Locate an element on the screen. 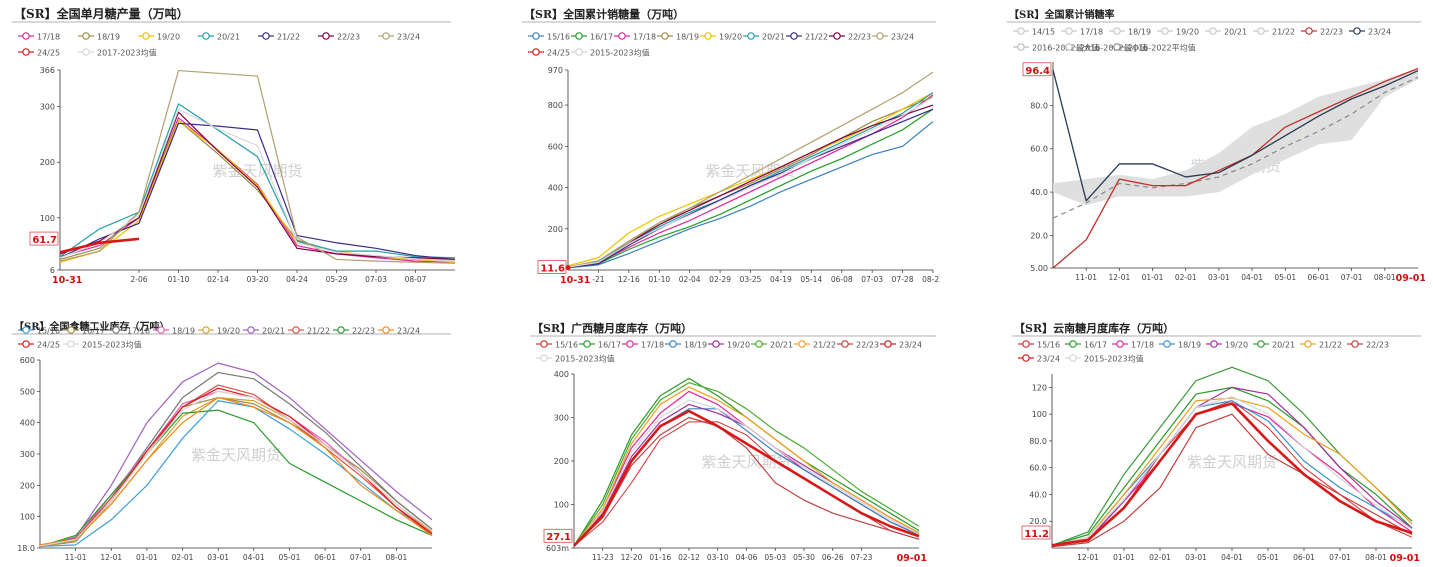  legend-item-2017-2023: 2017-2023均值 is located at coordinates (117, 53).